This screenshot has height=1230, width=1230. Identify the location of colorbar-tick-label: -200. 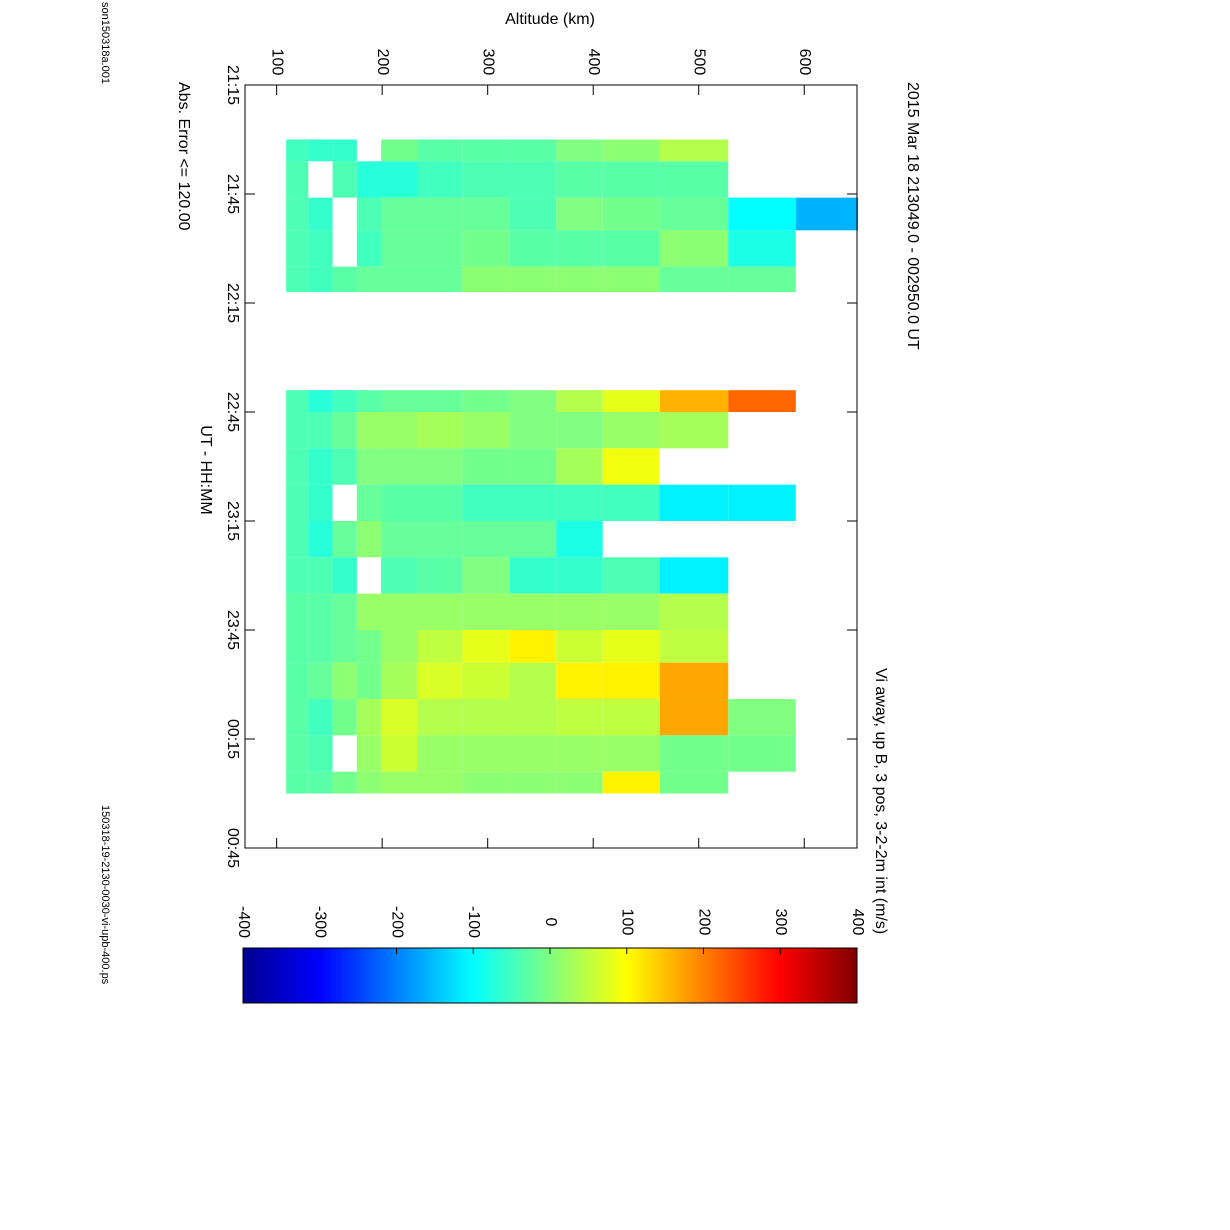
(396, 922).